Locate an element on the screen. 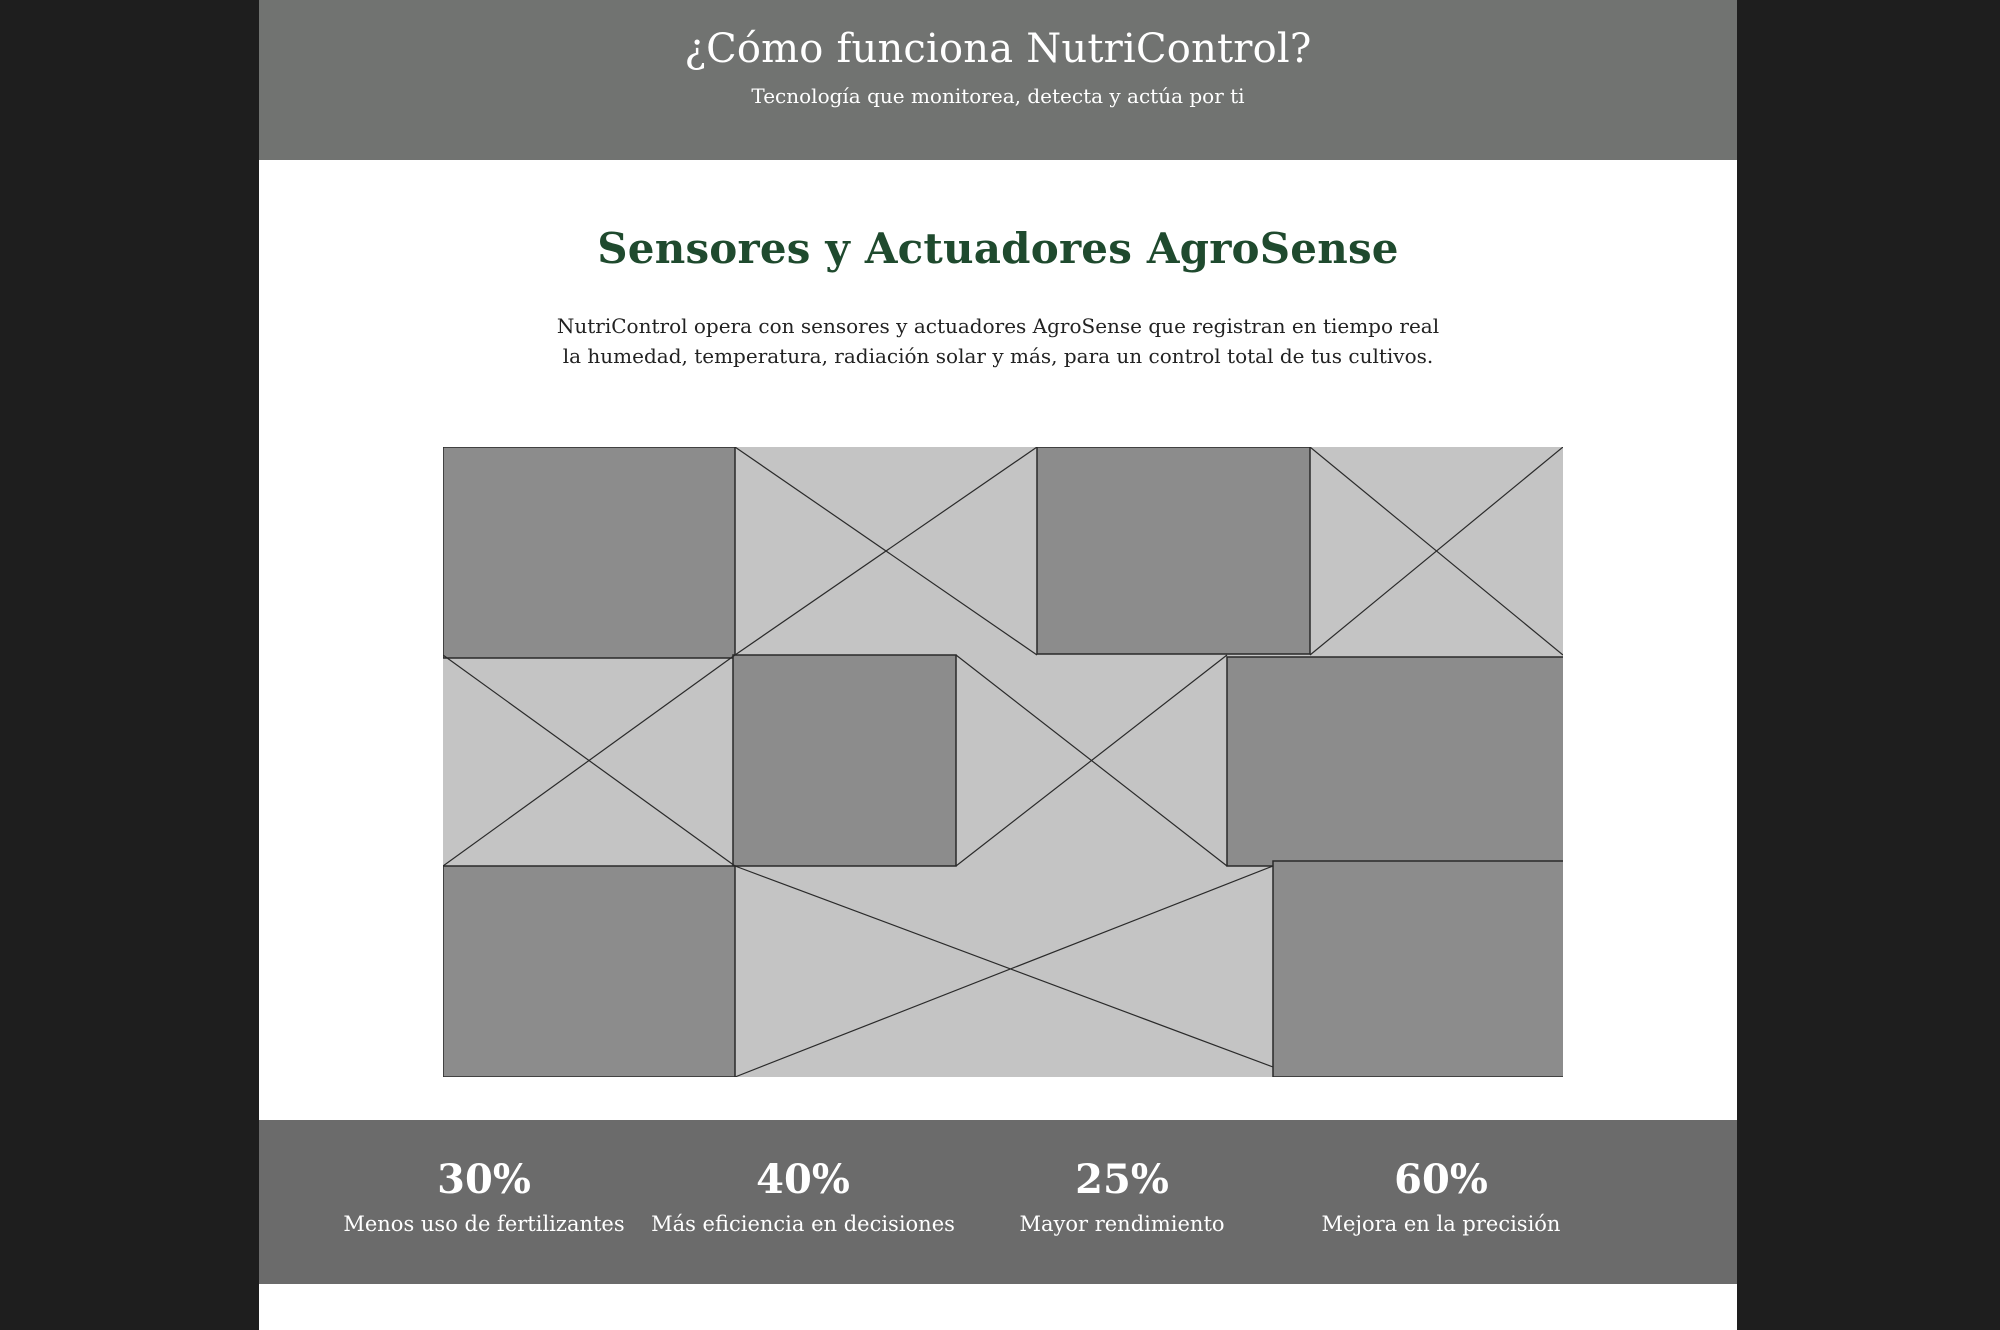 This screenshot has height=1330, width=2000. stat-value: 25% is located at coordinates (1122, 1179).